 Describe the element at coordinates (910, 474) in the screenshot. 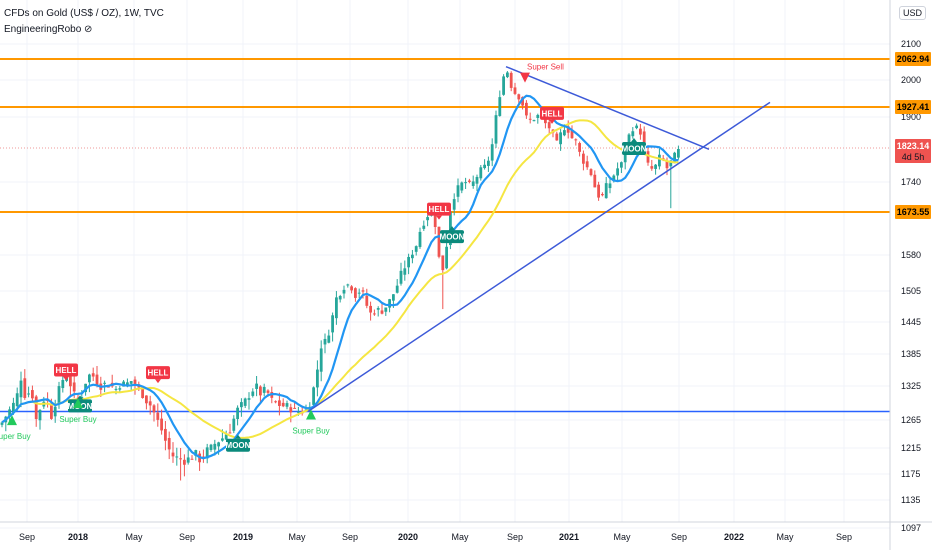

I see `y-tick-label: 1175` at that location.